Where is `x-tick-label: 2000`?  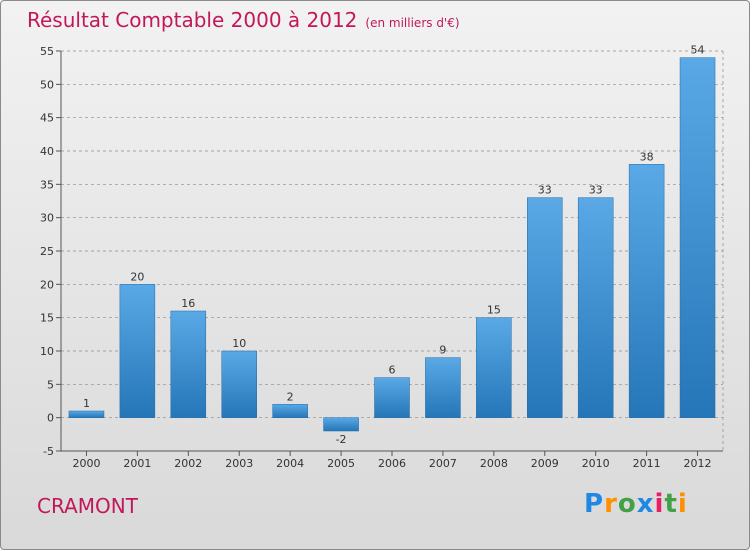 x-tick-label: 2000 is located at coordinates (86, 463).